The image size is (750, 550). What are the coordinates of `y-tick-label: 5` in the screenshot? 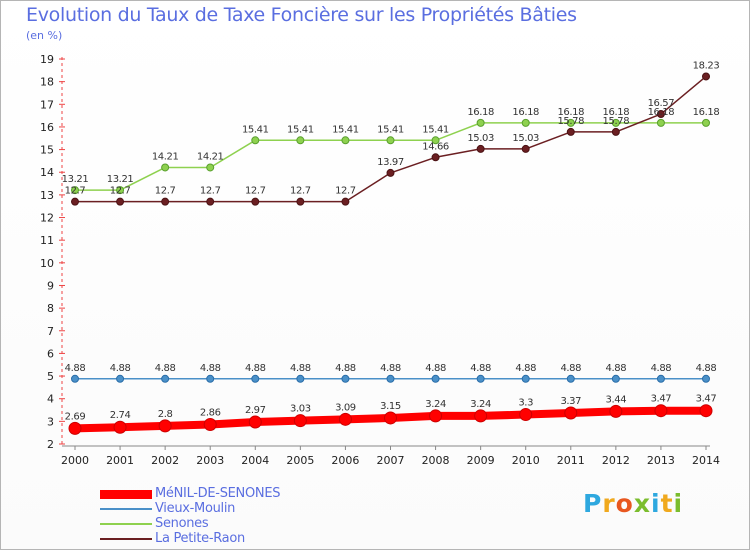 It's located at (50, 376).